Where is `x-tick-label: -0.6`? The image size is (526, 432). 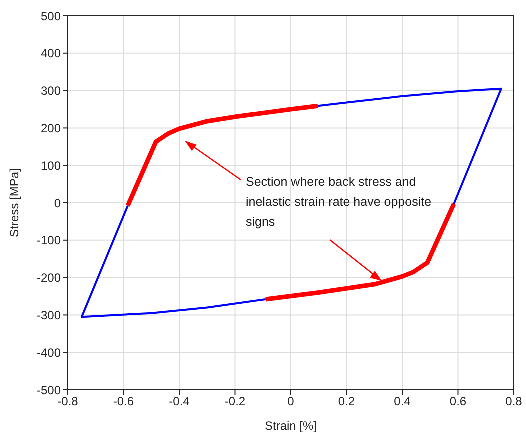
x-tick-label: -0.6 is located at coordinates (123, 401).